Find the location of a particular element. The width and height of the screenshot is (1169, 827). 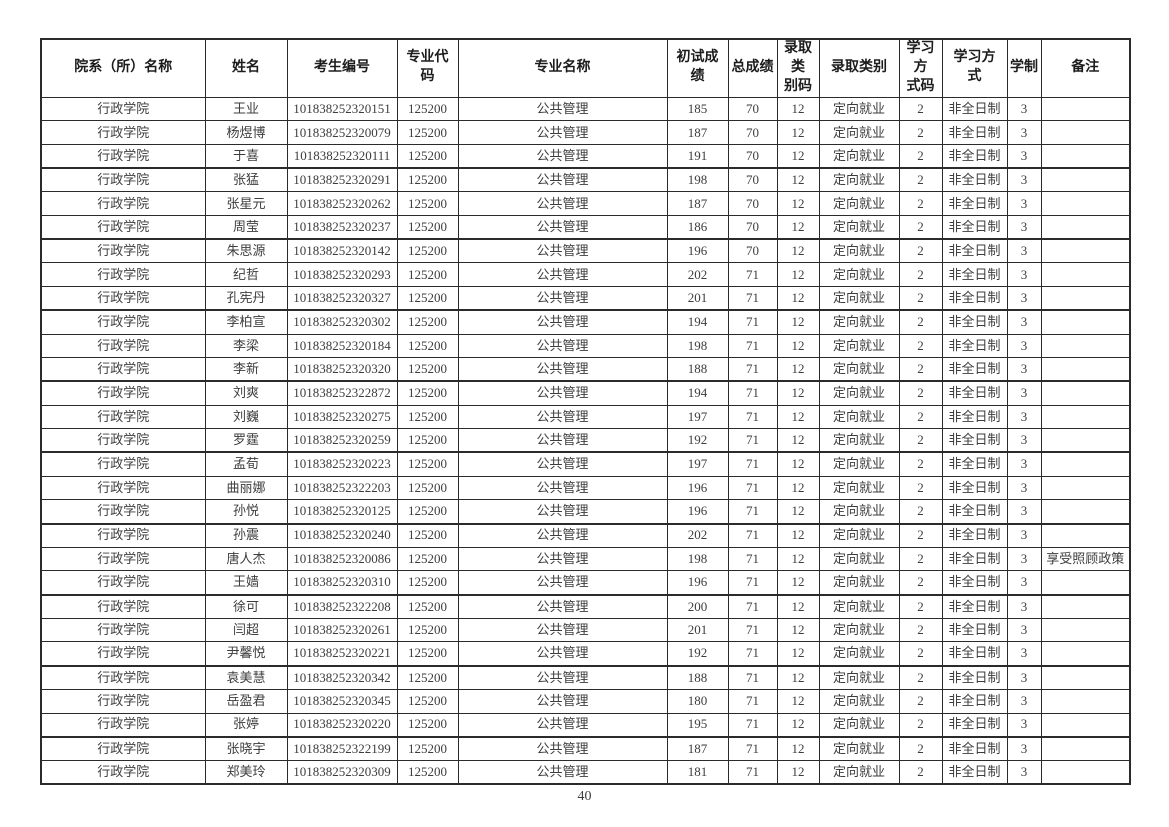

cell-initial-score: 197 is located at coordinates (697, 417).